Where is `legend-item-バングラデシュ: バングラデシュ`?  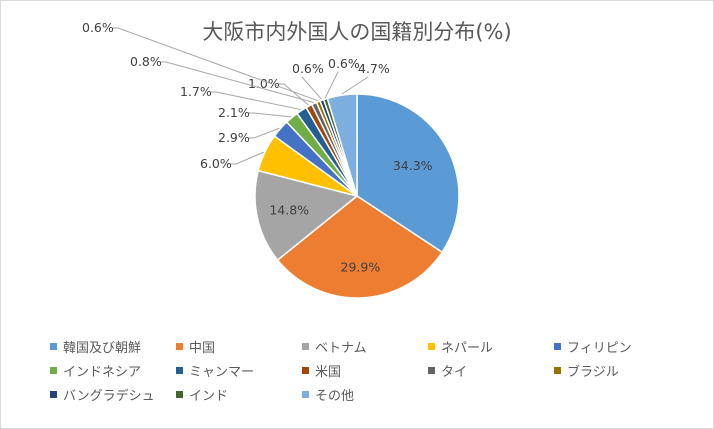
legend-item-バングラデシュ: バングラデシュ is located at coordinates (113, 394).